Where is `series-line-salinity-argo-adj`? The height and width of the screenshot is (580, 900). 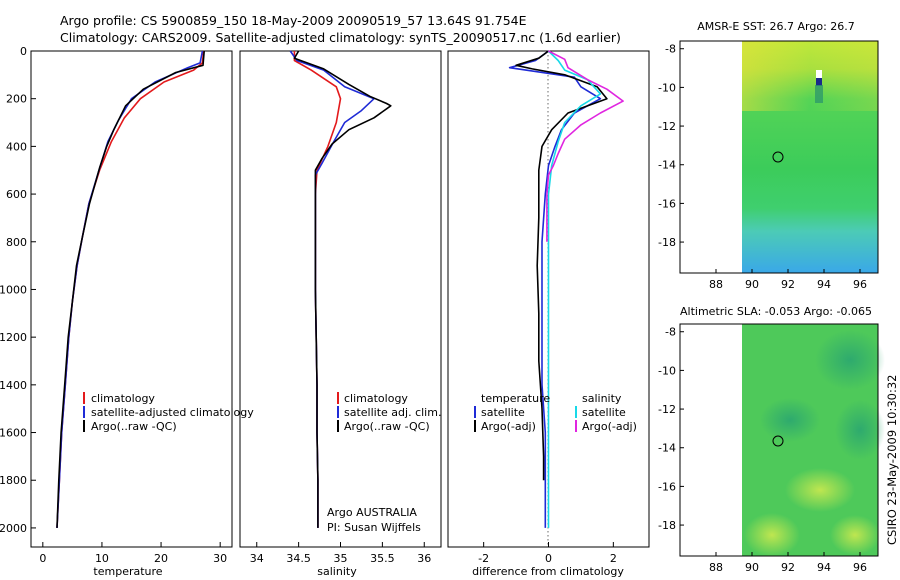
series-line-salinity-argo-adj is located at coordinates (585, 146).